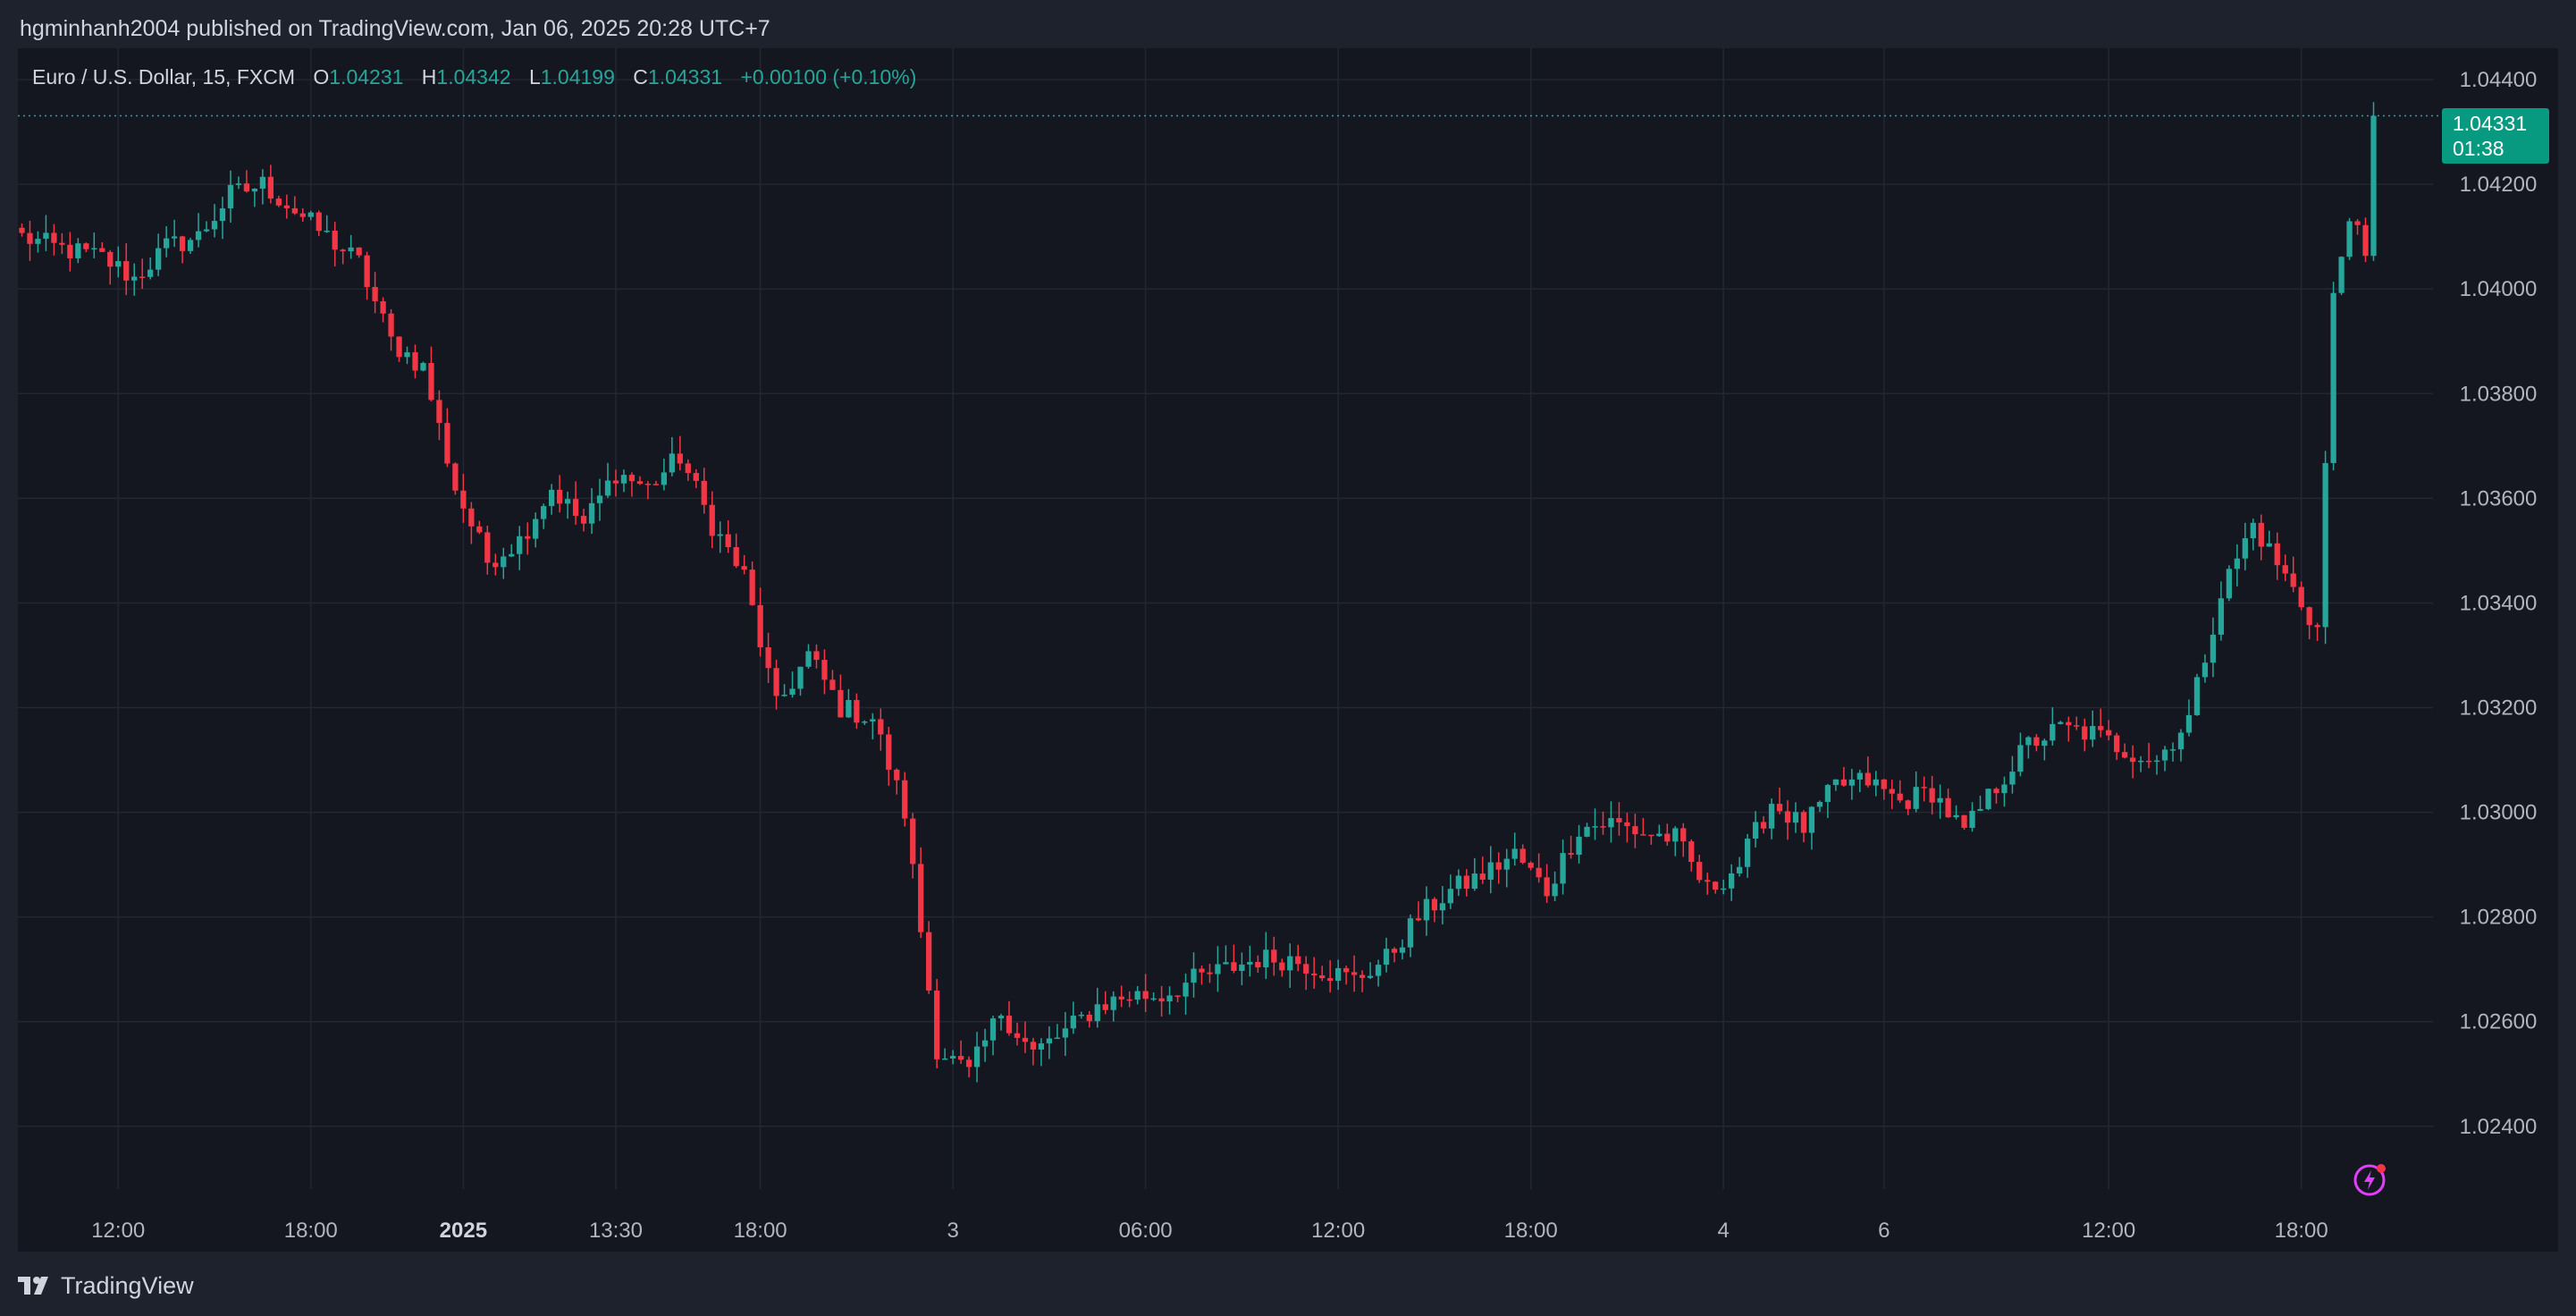 This screenshot has height=1316, width=2576. What do you see at coordinates (953, 1231) in the screenshot?
I see `time-tick-label: 3` at bounding box center [953, 1231].